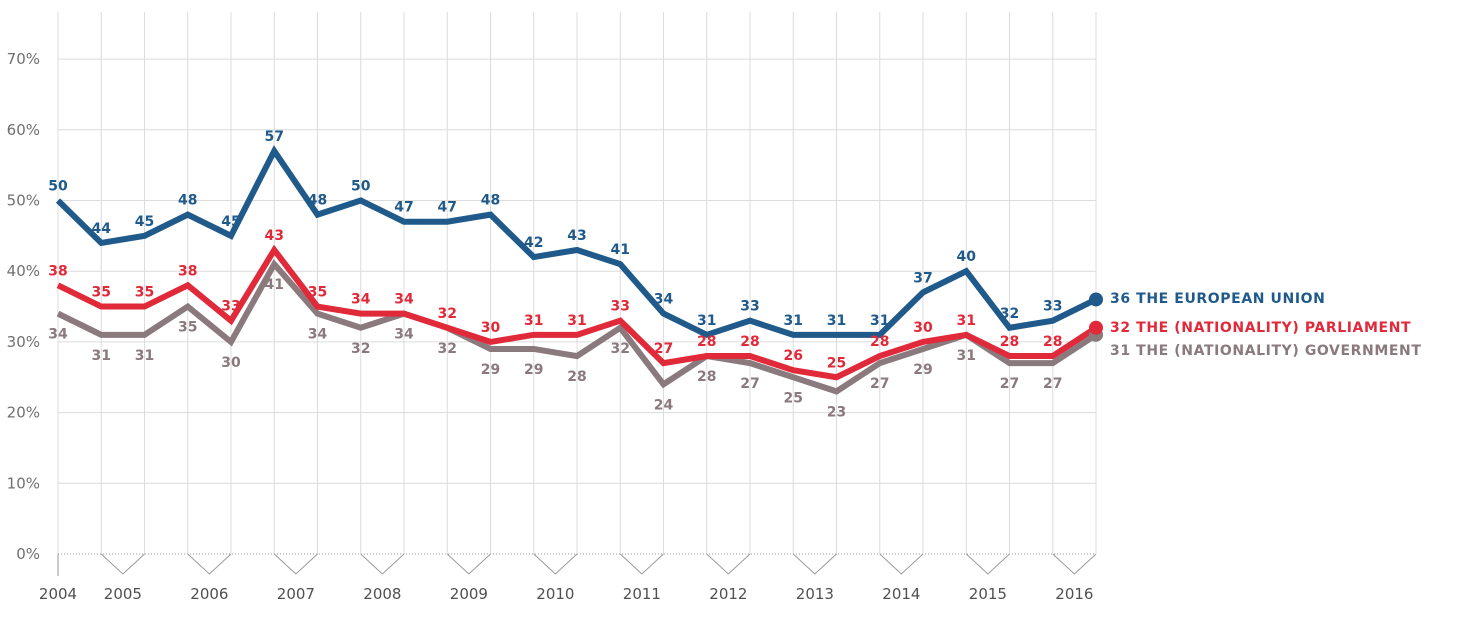 The height and width of the screenshot is (617, 1459). I want to click on y-tick-label: 30%, so click(23, 342).